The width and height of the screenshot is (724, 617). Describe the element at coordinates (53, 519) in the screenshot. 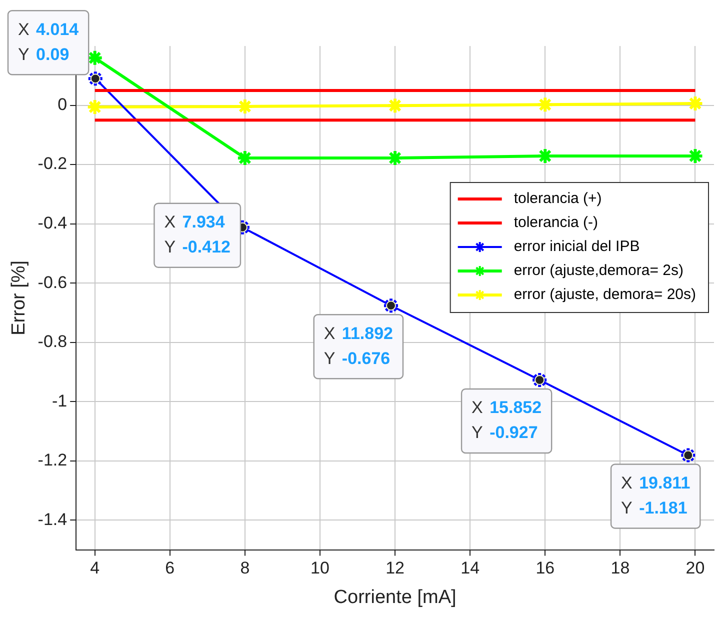

I see `y-tick-label: -1.4` at that location.